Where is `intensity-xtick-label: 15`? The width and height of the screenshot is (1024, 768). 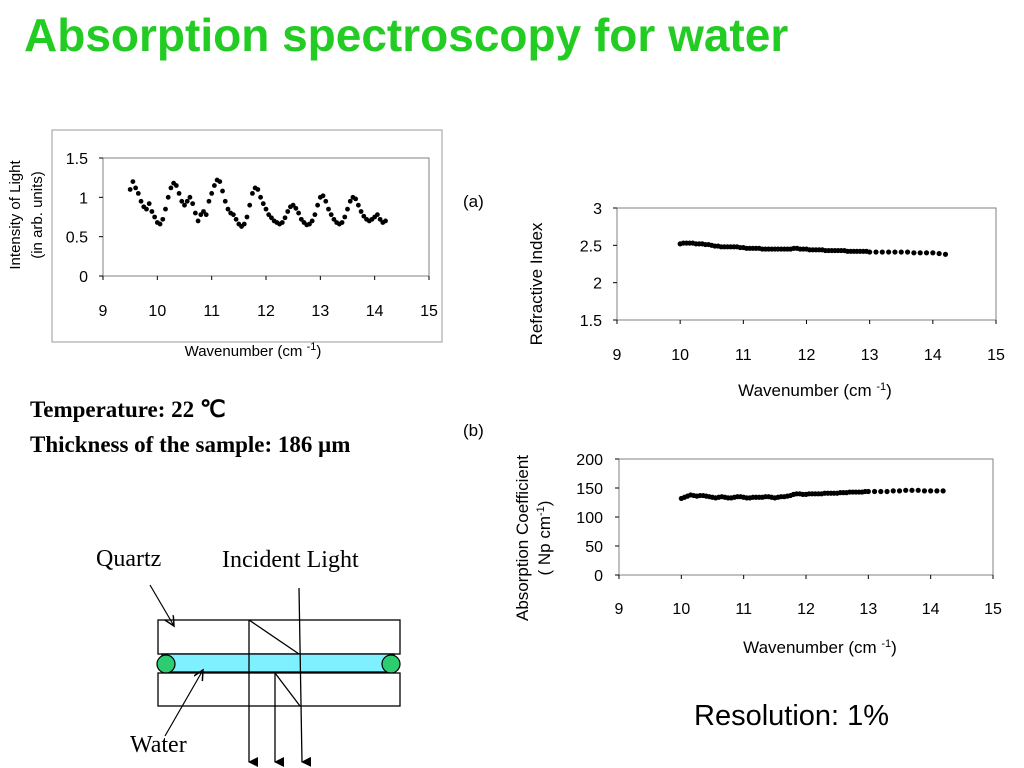
intensity-xtick-label: 15 is located at coordinates (429, 311).